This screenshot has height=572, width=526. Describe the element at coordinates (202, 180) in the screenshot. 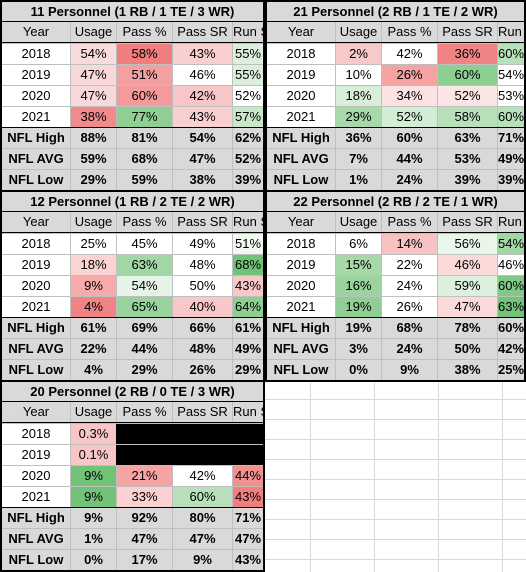

I see `stat-cell: 38%` at that location.